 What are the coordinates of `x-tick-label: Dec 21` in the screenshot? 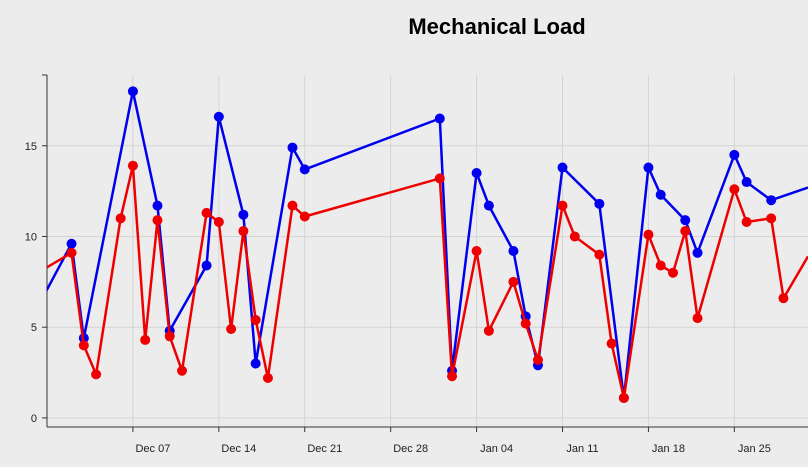 It's located at (324, 449).